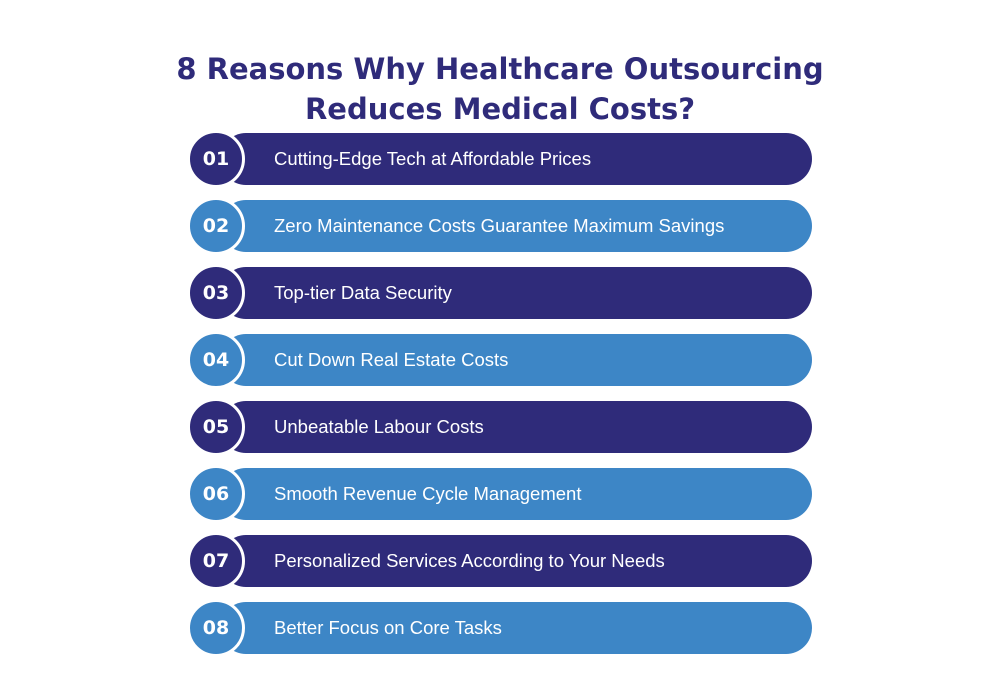 The image size is (1000, 688). Describe the element at coordinates (516, 360) in the screenshot. I see `item-label: Cut Down Real Estate Costs` at that location.